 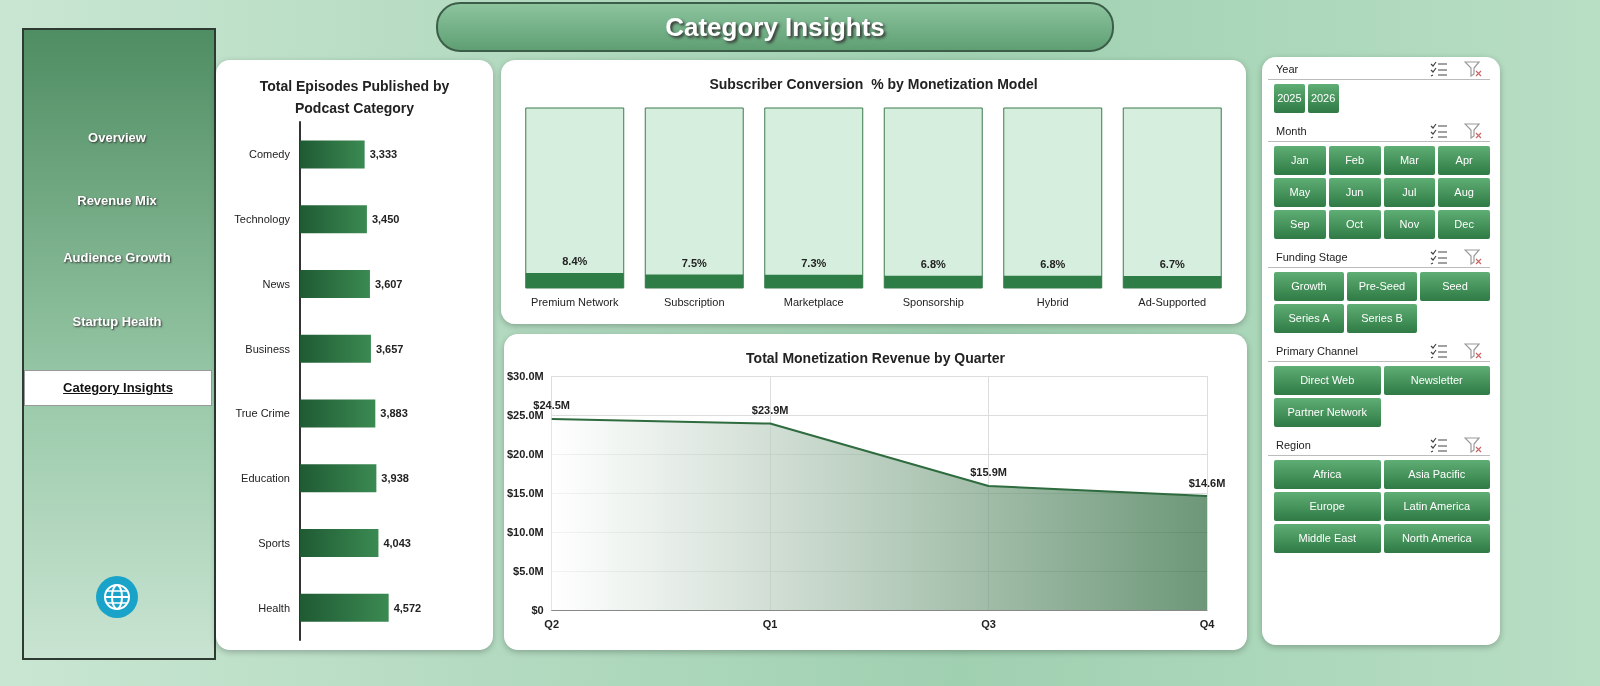 I want to click on y-tick-label: $20.0M, so click(x=525, y=454).